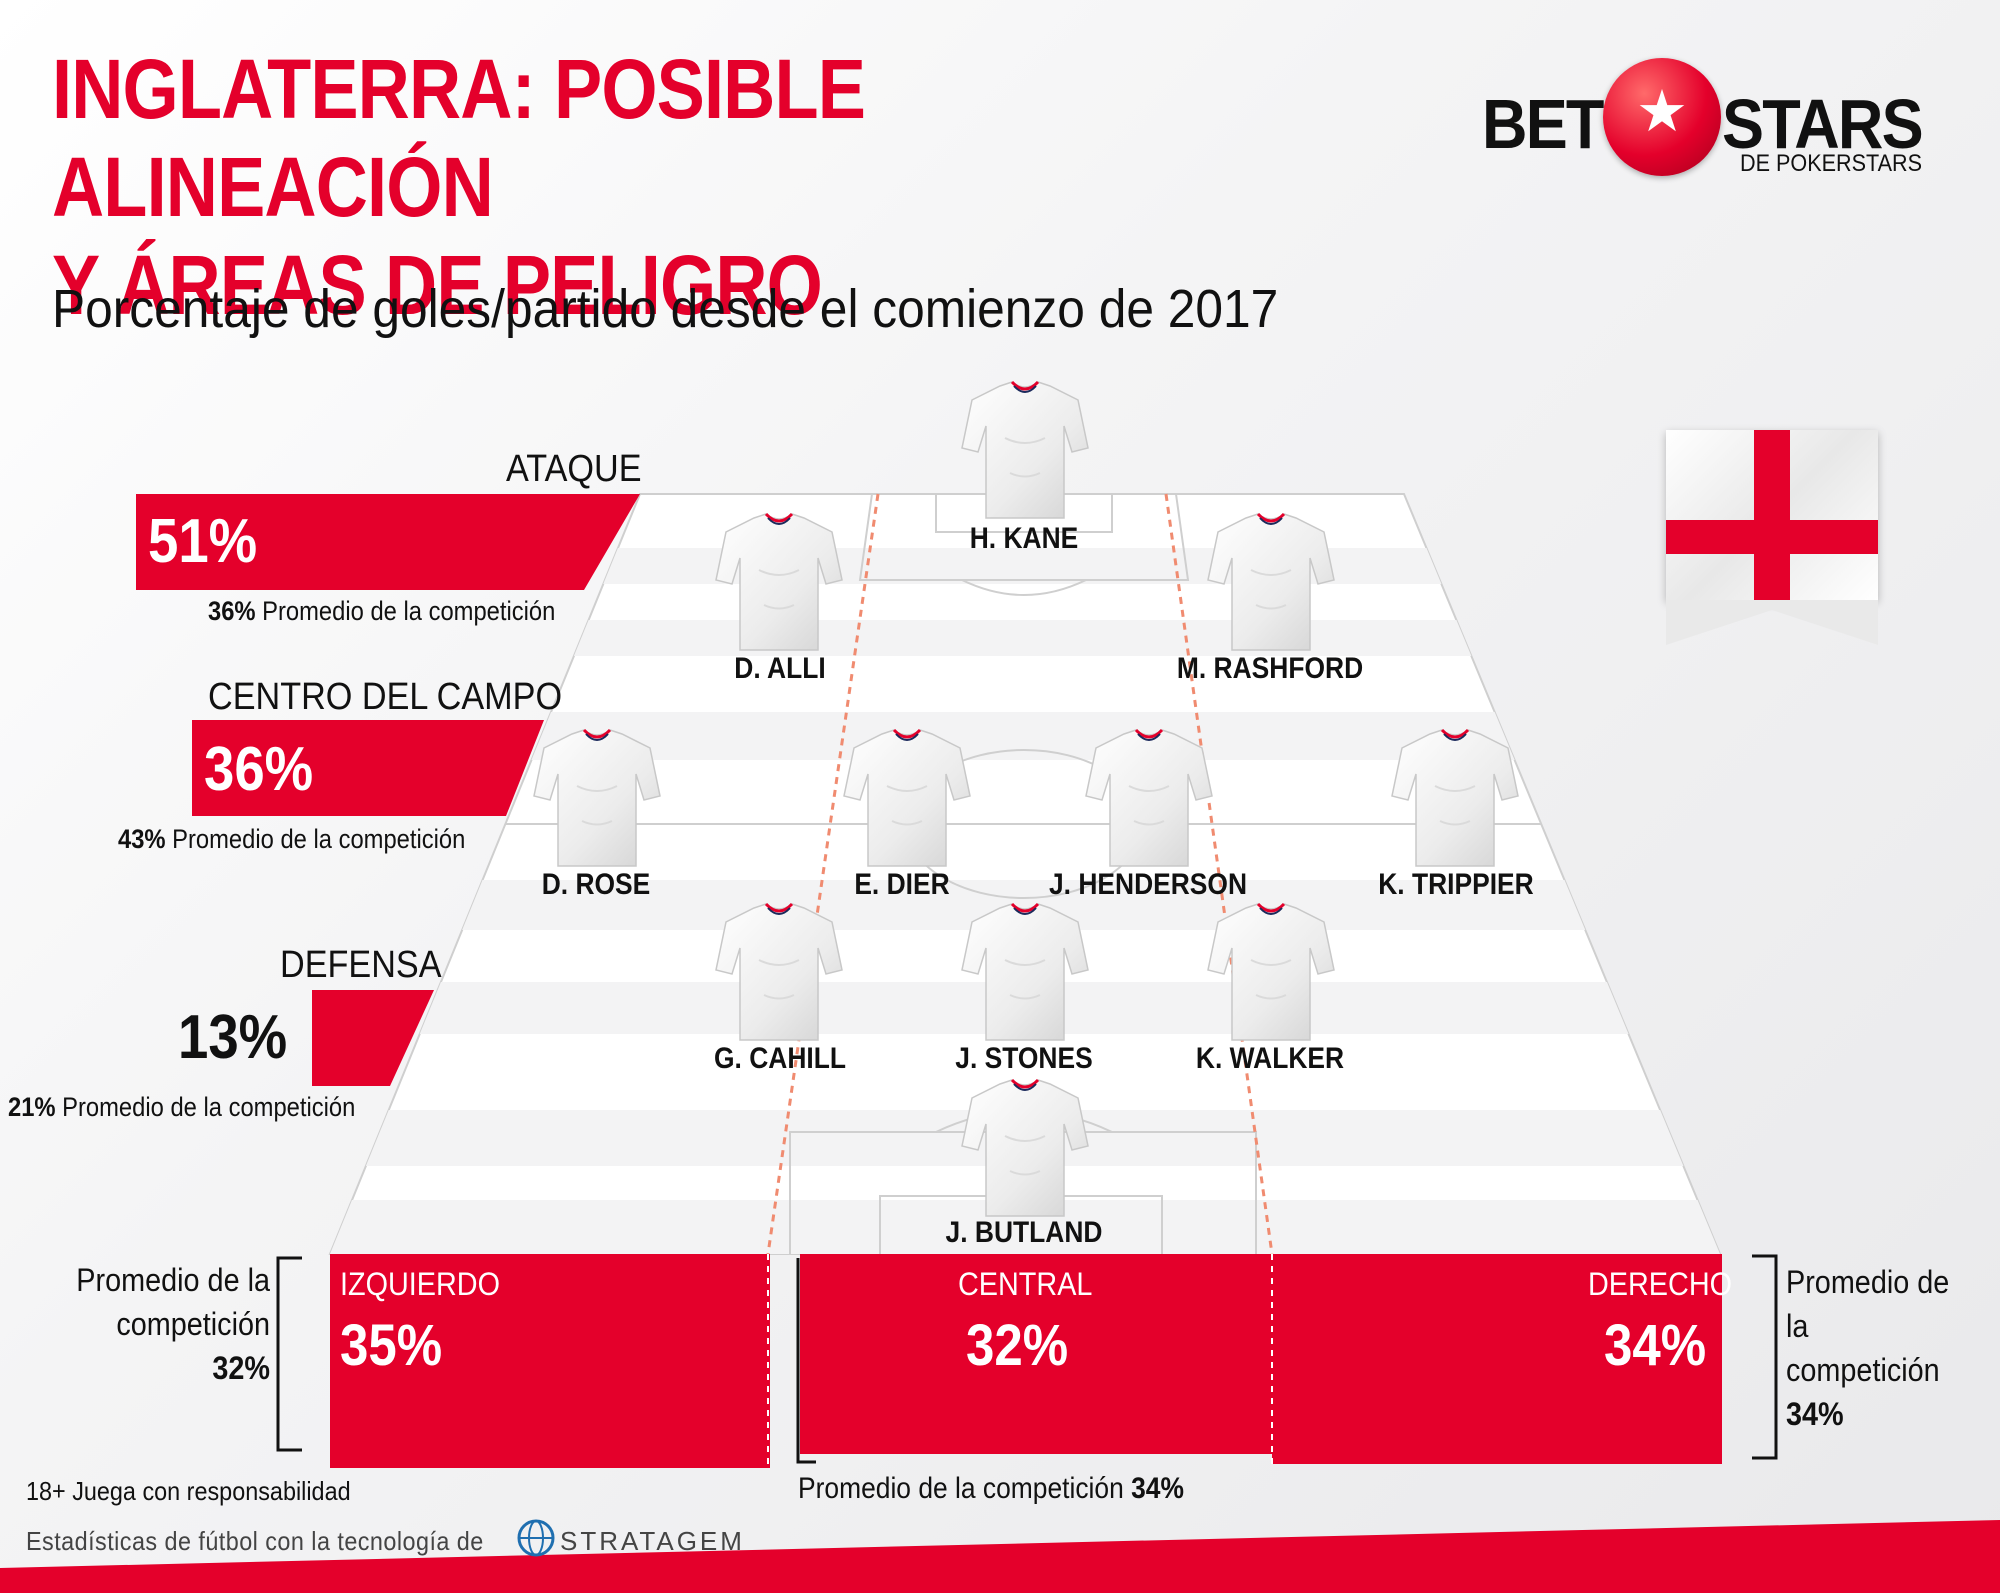  What do you see at coordinates (188, 1491) in the screenshot?
I see `responsible-gambling-note: 18+ Juega con responsabilidad` at bounding box center [188, 1491].